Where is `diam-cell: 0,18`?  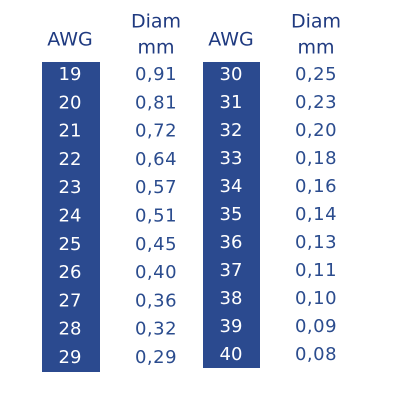
diam-cell: 0,18 is located at coordinates (316, 158).